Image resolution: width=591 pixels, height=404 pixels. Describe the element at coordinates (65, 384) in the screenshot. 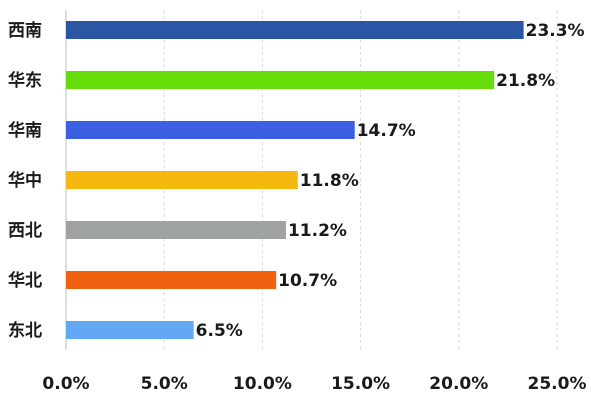

I see `x-tick-label: 0.0%` at that location.